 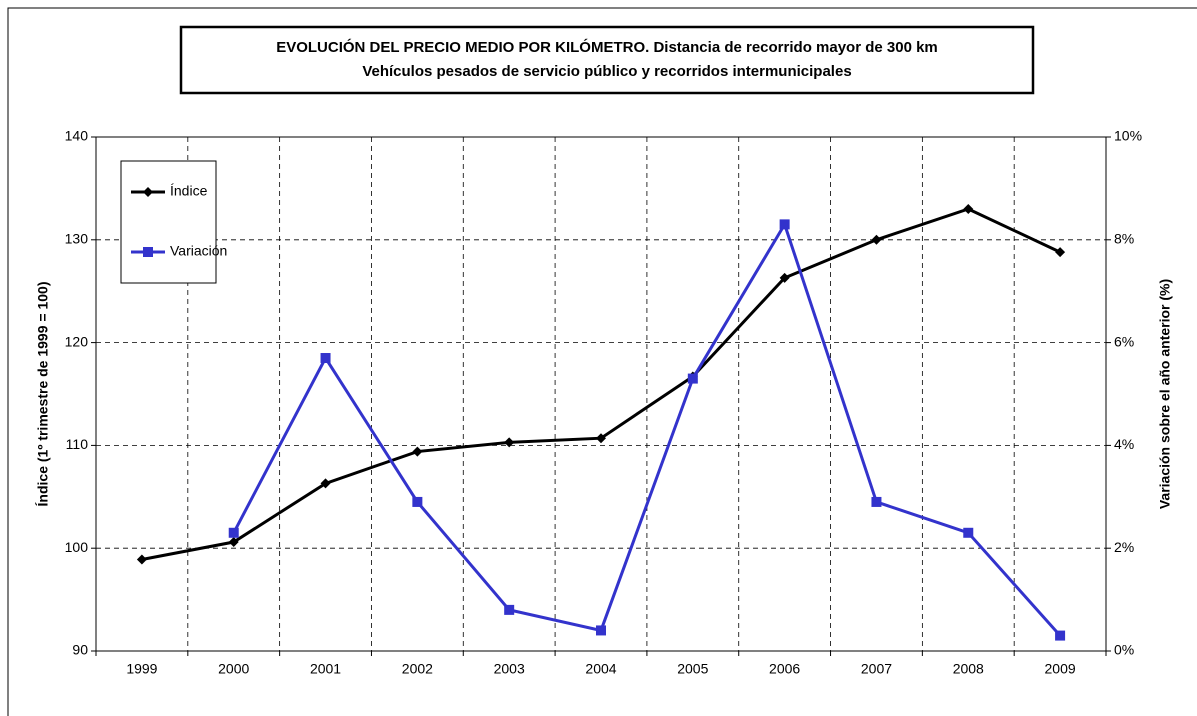 What do you see at coordinates (189, 191) in the screenshot?
I see `legend-label: Índice` at bounding box center [189, 191].